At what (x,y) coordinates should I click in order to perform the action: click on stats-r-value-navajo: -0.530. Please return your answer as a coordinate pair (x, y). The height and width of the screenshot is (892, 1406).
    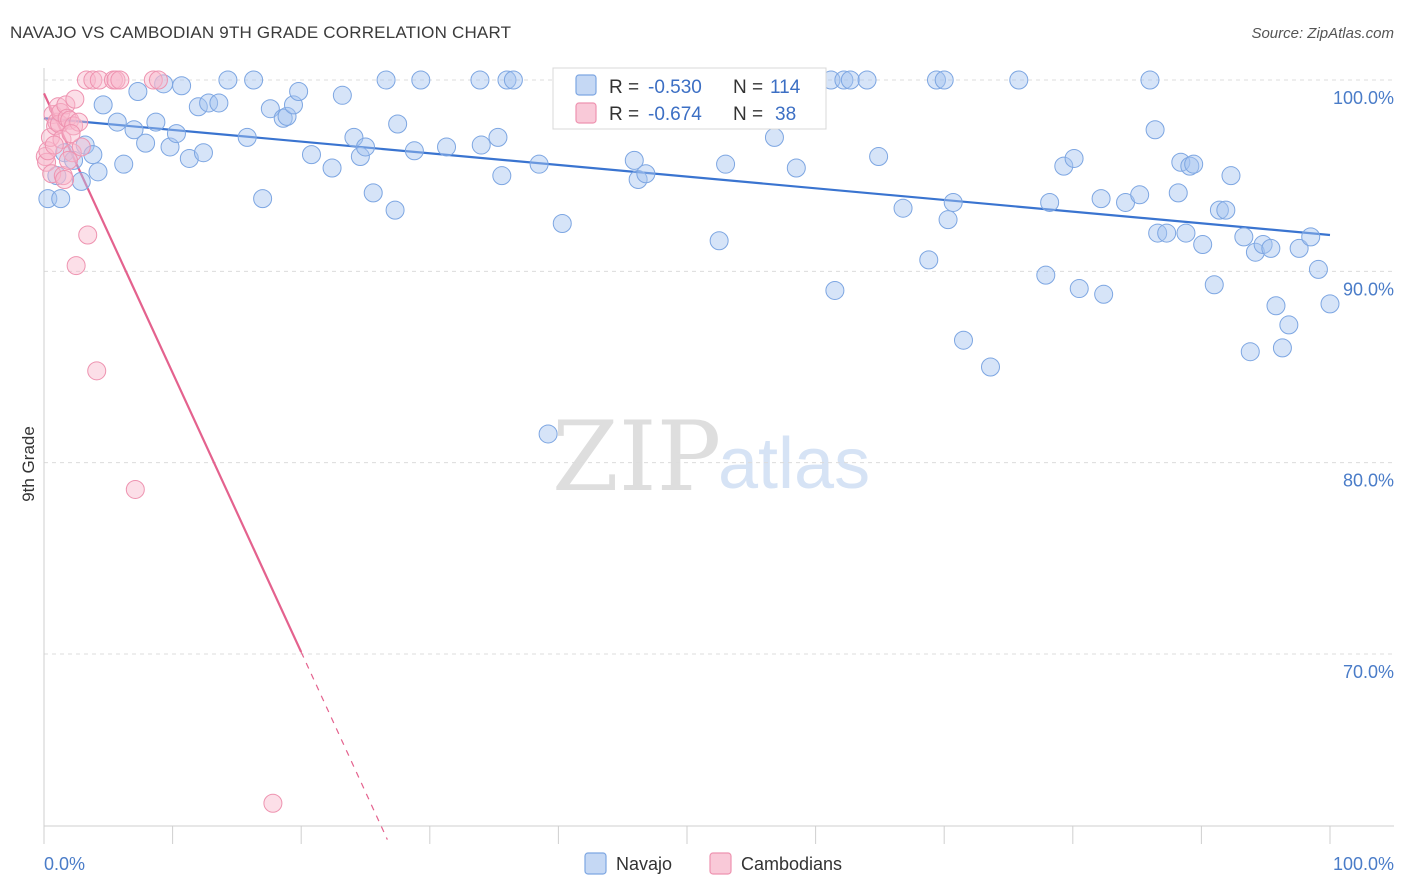
    Looking at the image, I should click on (675, 87).